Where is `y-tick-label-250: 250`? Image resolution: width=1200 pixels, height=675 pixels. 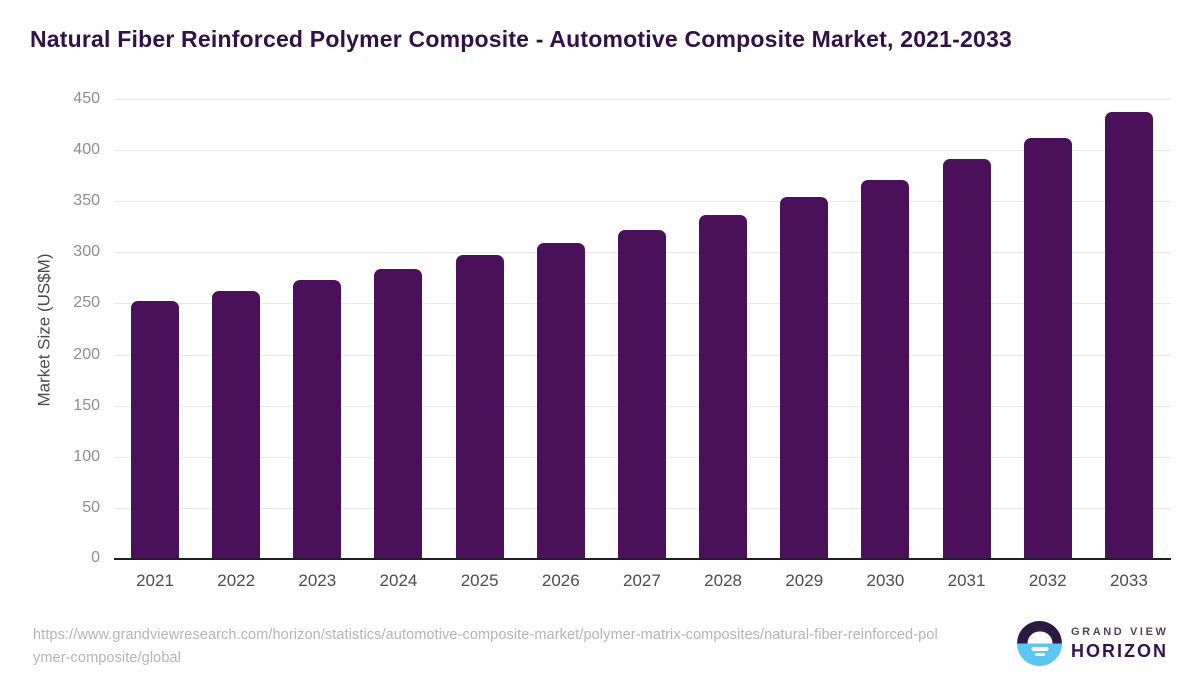 y-tick-label-250: 250 is located at coordinates (86, 303).